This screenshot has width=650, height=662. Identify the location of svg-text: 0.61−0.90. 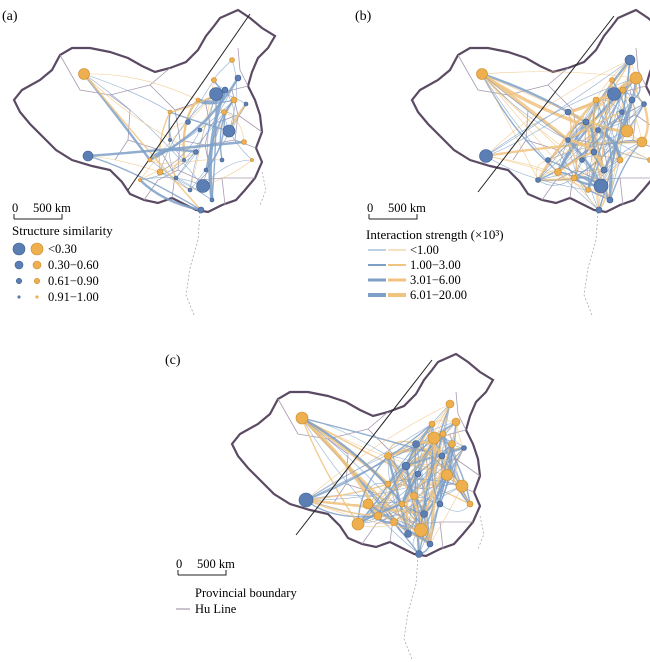
(73, 281).